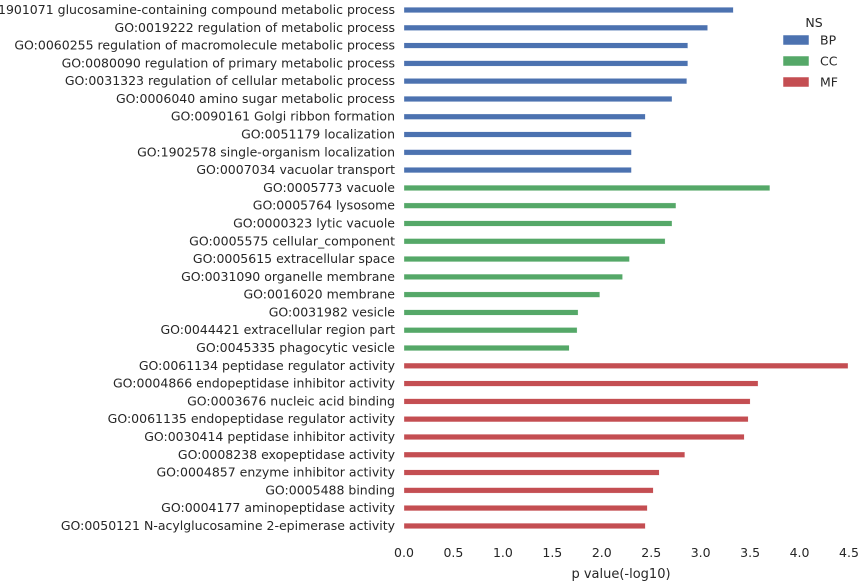 The width and height of the screenshot is (867, 587). I want to click on x-tick-label: 4.5, so click(849, 552).